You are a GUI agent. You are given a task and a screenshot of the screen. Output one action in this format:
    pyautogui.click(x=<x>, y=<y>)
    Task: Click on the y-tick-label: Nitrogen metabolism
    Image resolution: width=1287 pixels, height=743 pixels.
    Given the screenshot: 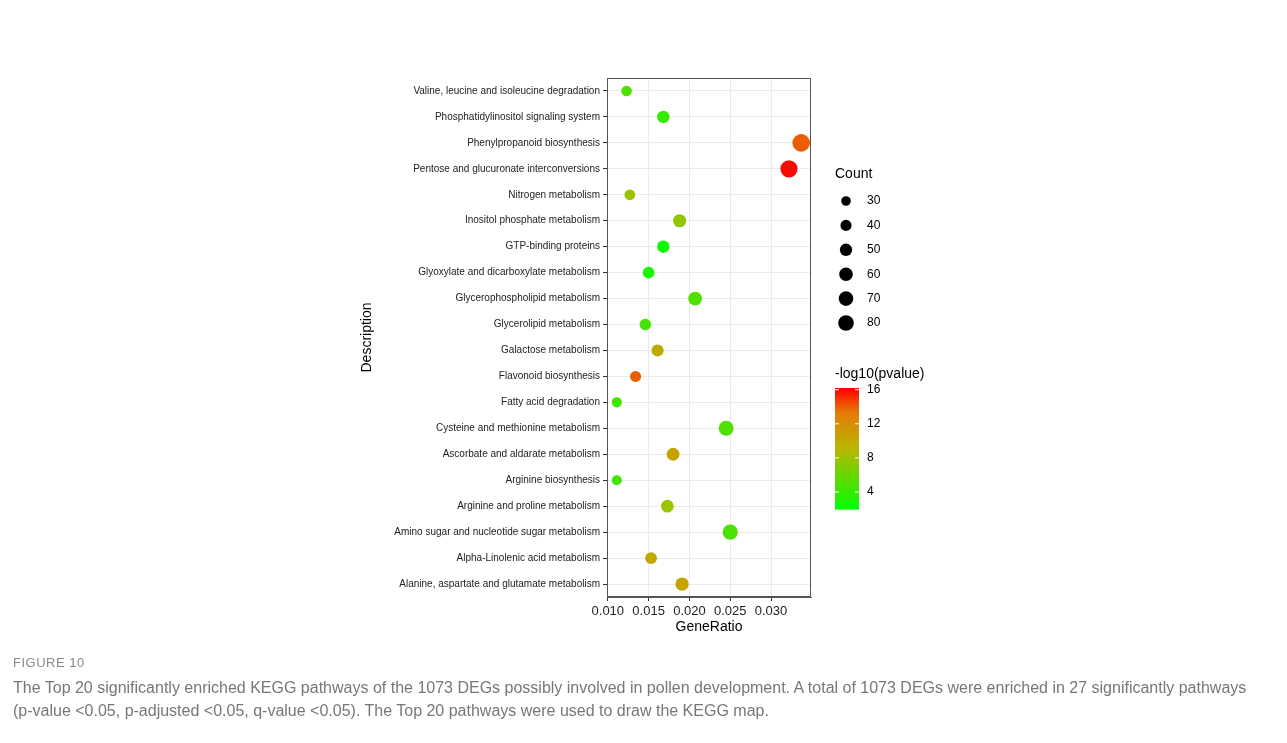 What is the action you would take?
    pyautogui.click(x=554, y=194)
    